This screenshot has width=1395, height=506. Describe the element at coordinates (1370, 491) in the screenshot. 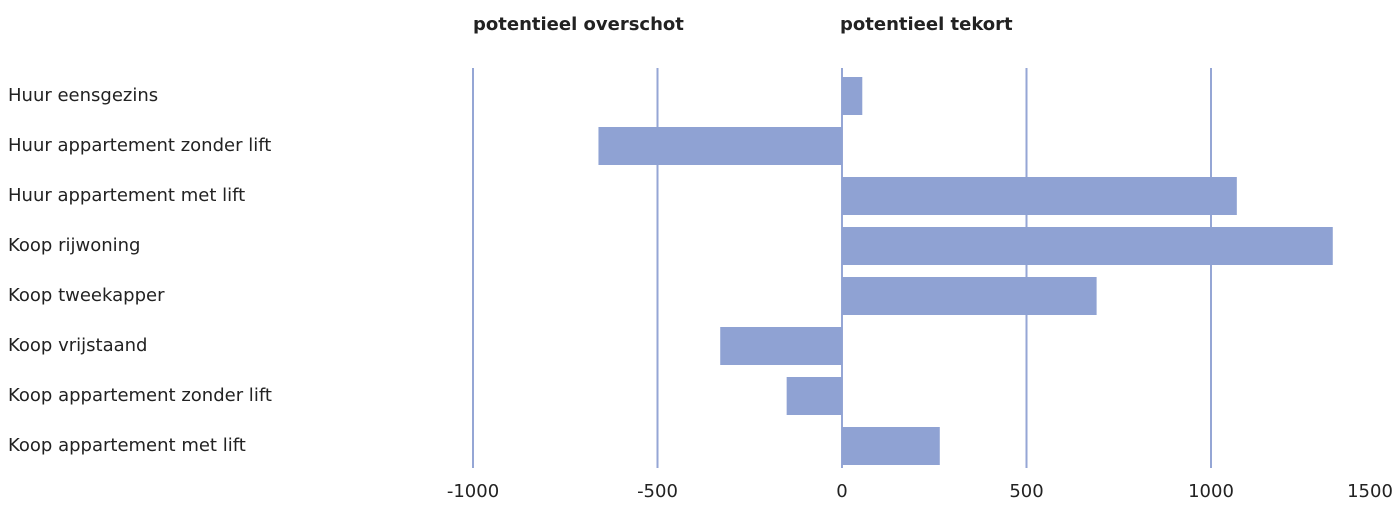

I see `x-tick-label: 1500` at that location.